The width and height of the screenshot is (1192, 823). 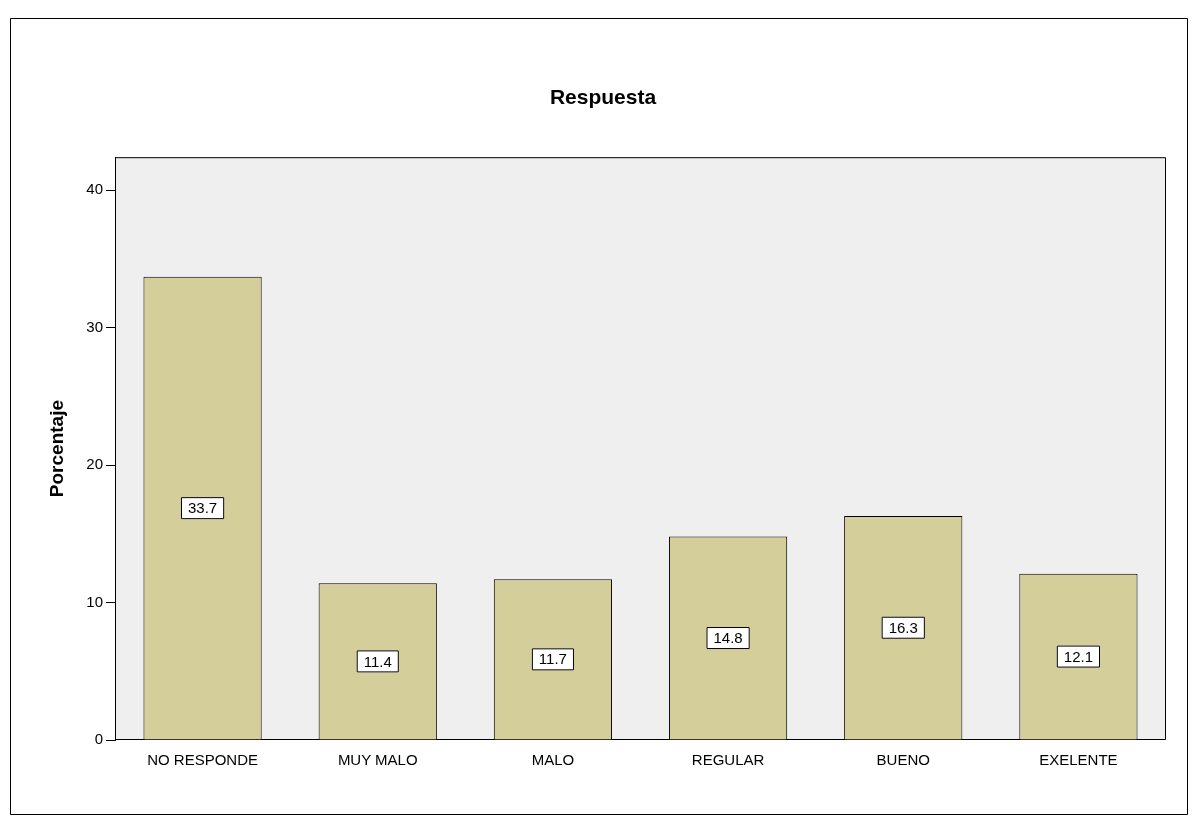 I want to click on x-tick-label: REGULAR, so click(x=728, y=760).